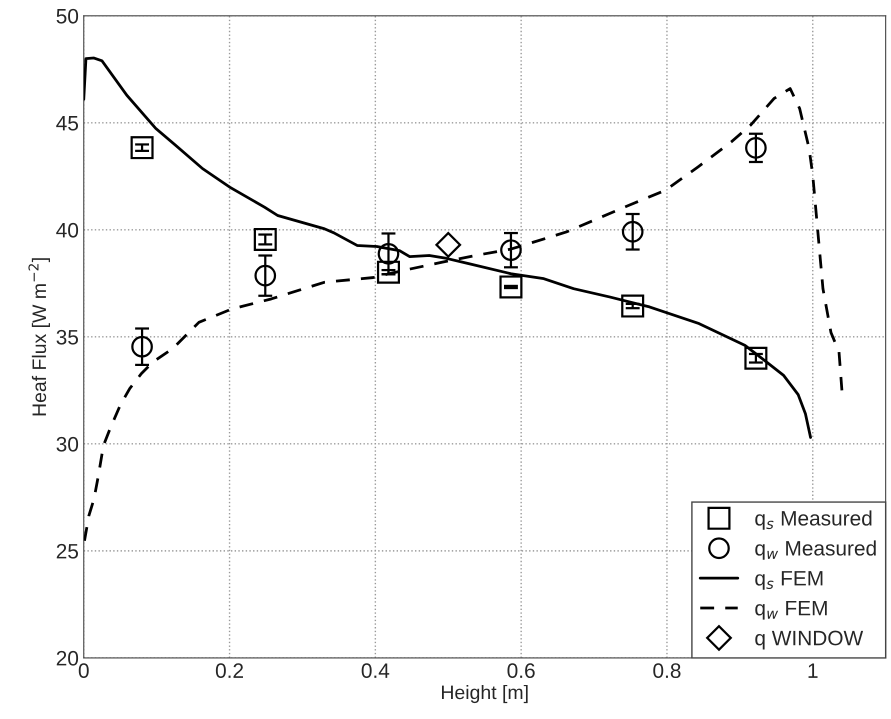 This screenshot has width=891, height=719. What do you see at coordinates (376, 670) in the screenshot?
I see `x-tick-label: 0.4` at bounding box center [376, 670].